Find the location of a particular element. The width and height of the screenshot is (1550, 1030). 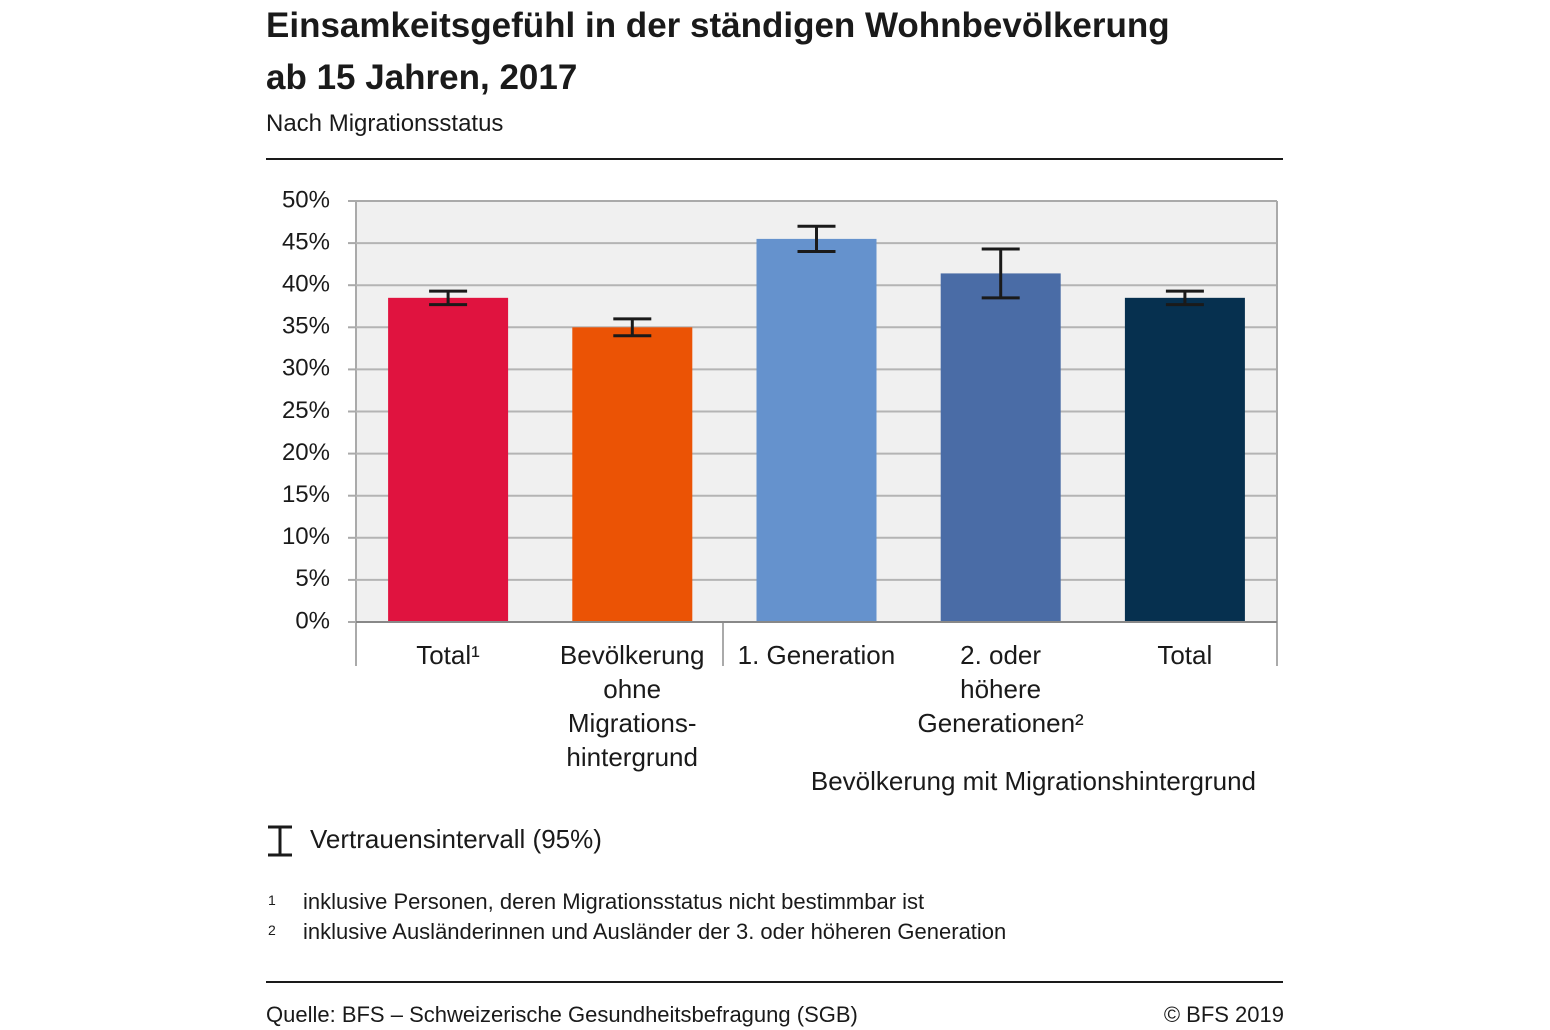

x-tick-label: 1. Generation is located at coordinates (816, 655).